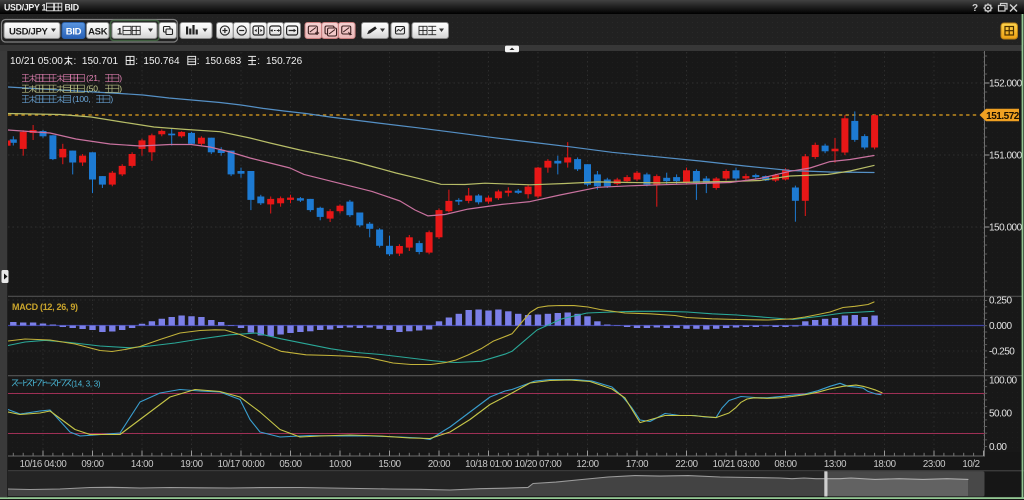  I want to click on svg-text: ASK, so click(98, 31).